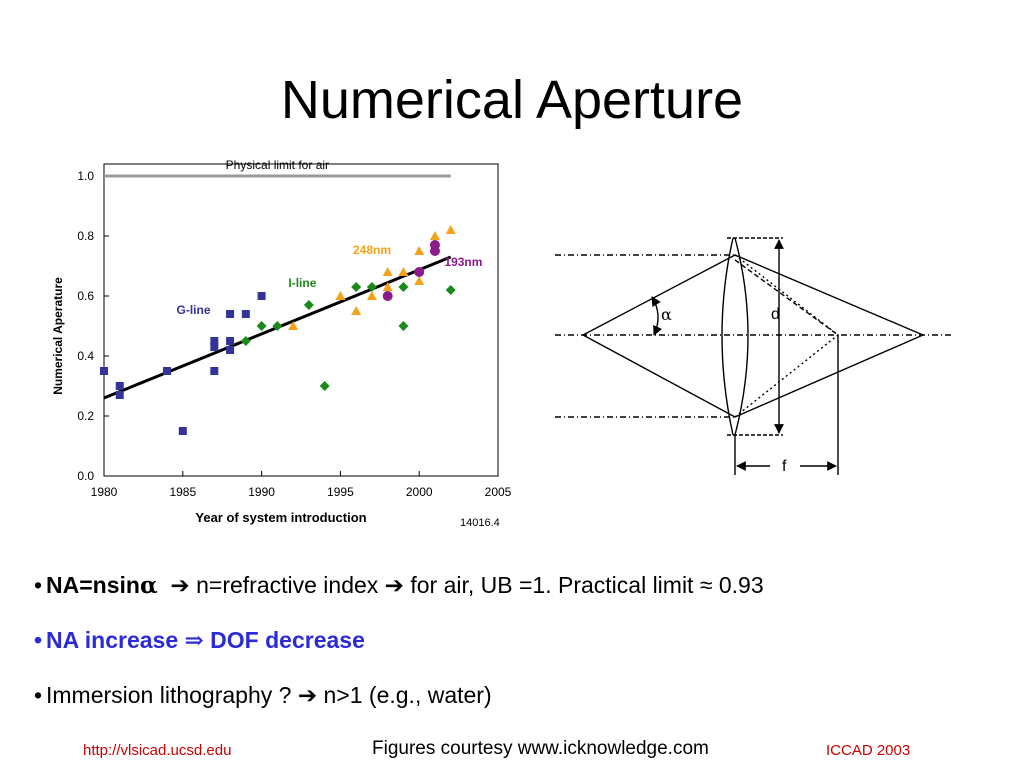 Image resolution: width=1024 pixels, height=768 pixels. What do you see at coordinates (172, 695) in the screenshot?
I see `immersion-text: Immersion lithography ?` at bounding box center [172, 695].